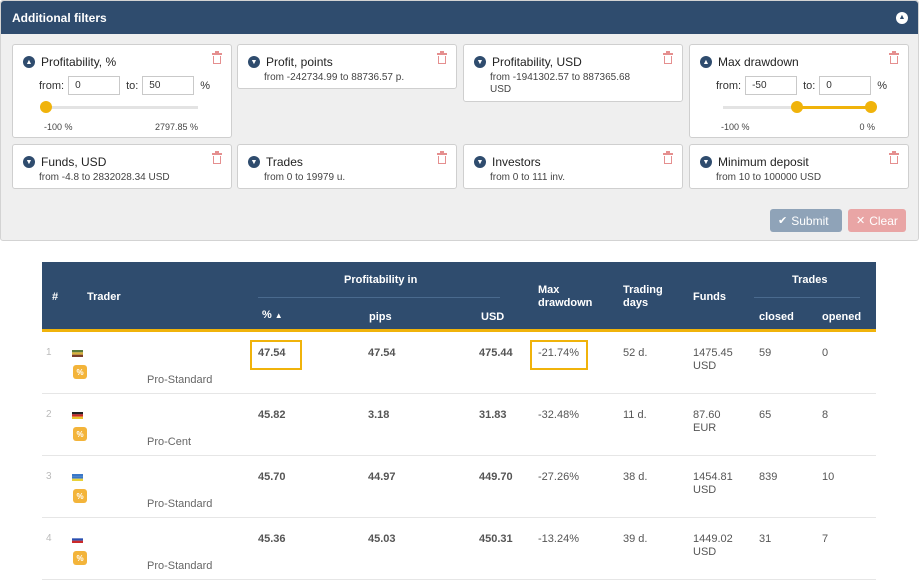  Describe the element at coordinates (635, 539) in the screenshot. I see `trading-days: 39 d.` at that location.